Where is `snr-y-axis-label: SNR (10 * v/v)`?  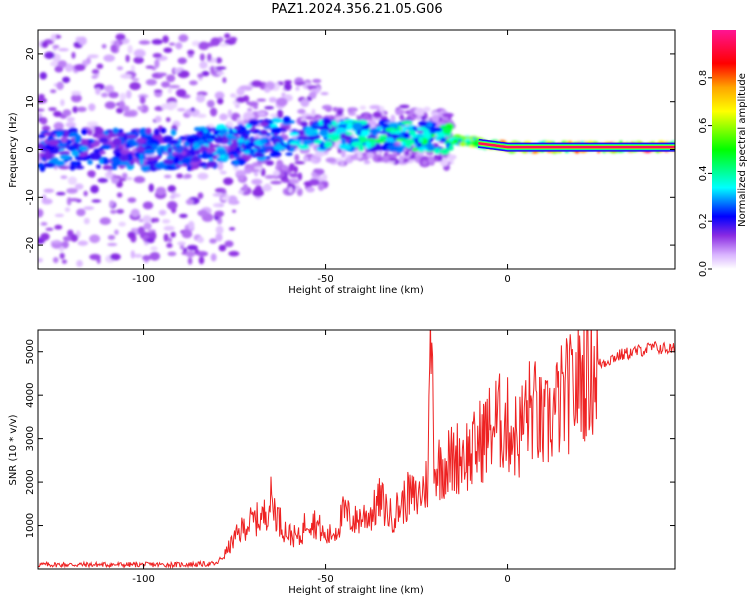 snr-y-axis-label: SNR (10 * v/v) is located at coordinates (13, 449).